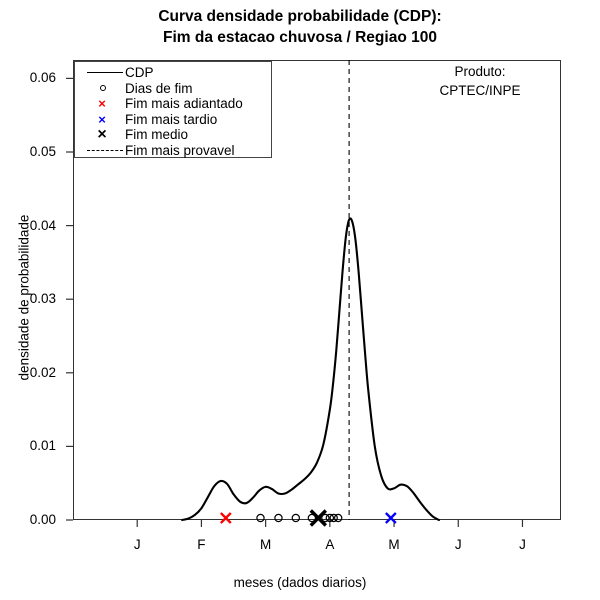 The width and height of the screenshot is (600, 600). I want to click on earliest-end-marker, so click(226, 518).